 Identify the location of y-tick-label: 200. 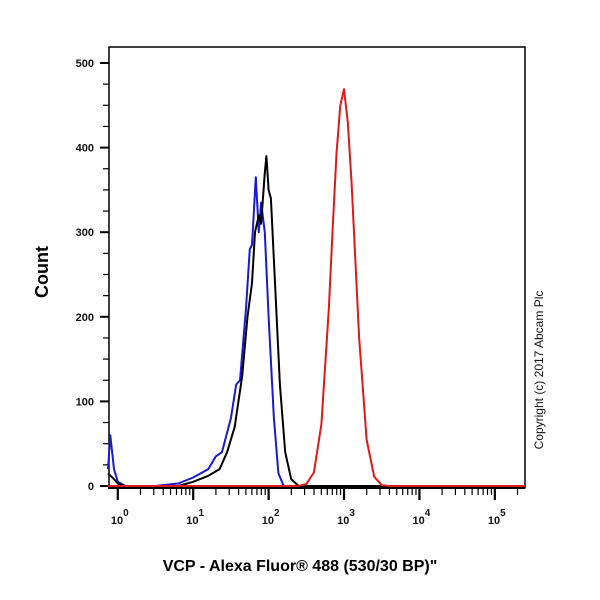
(85, 318).